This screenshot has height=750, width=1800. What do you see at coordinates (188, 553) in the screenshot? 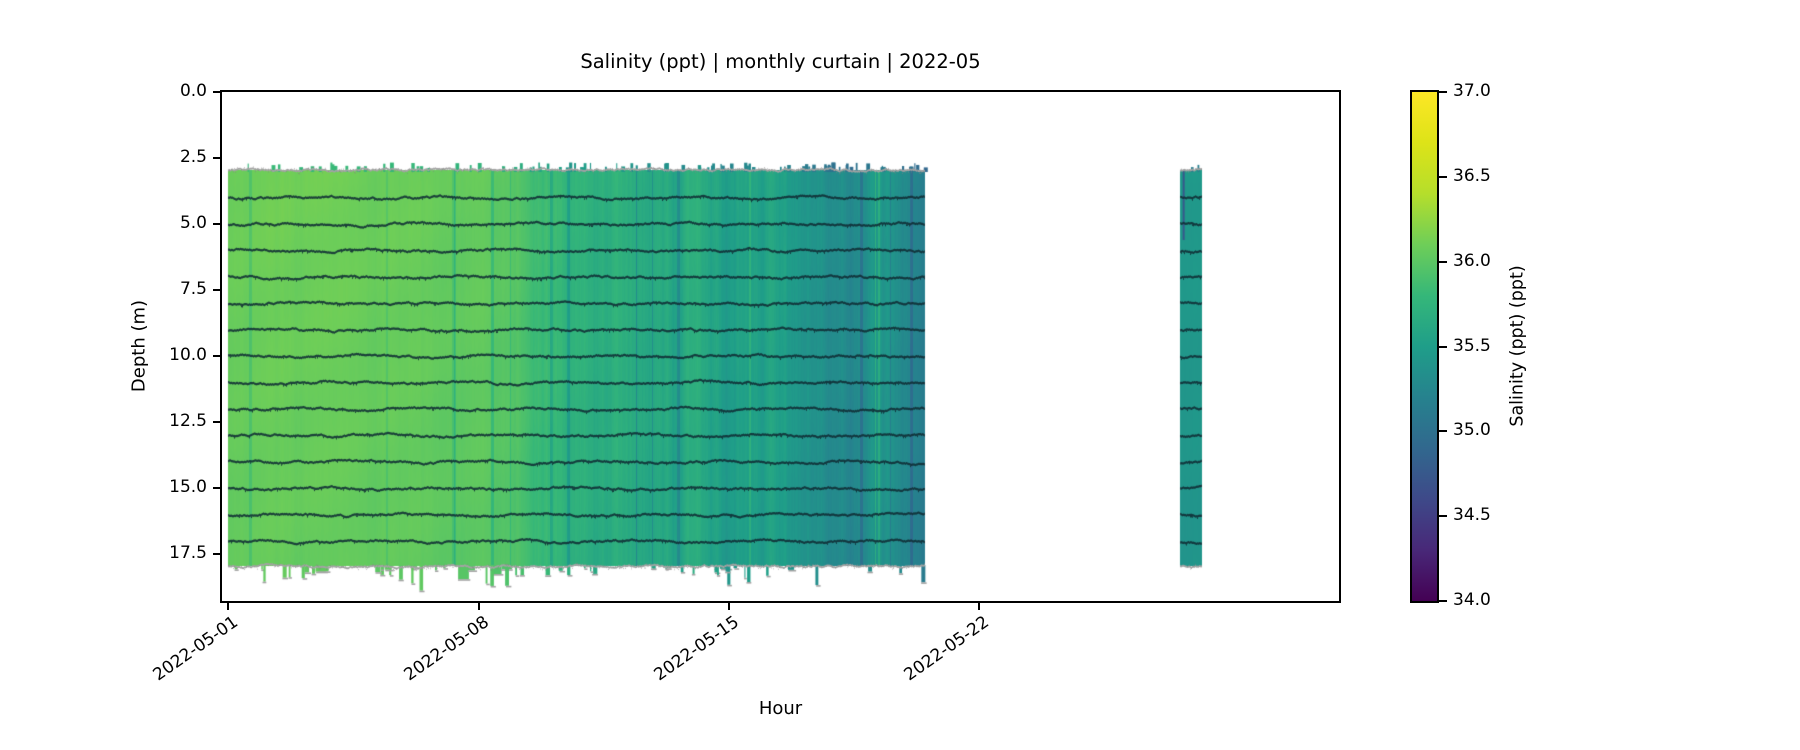
I see `y-tick-label: 17.5` at bounding box center [188, 553].